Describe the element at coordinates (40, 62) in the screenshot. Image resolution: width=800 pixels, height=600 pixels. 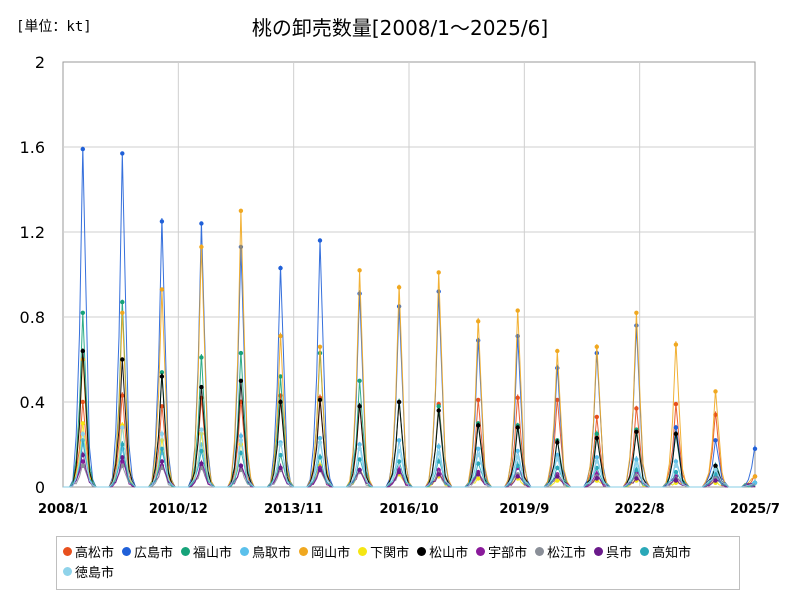
I see `y-tick-label: 2` at that location.